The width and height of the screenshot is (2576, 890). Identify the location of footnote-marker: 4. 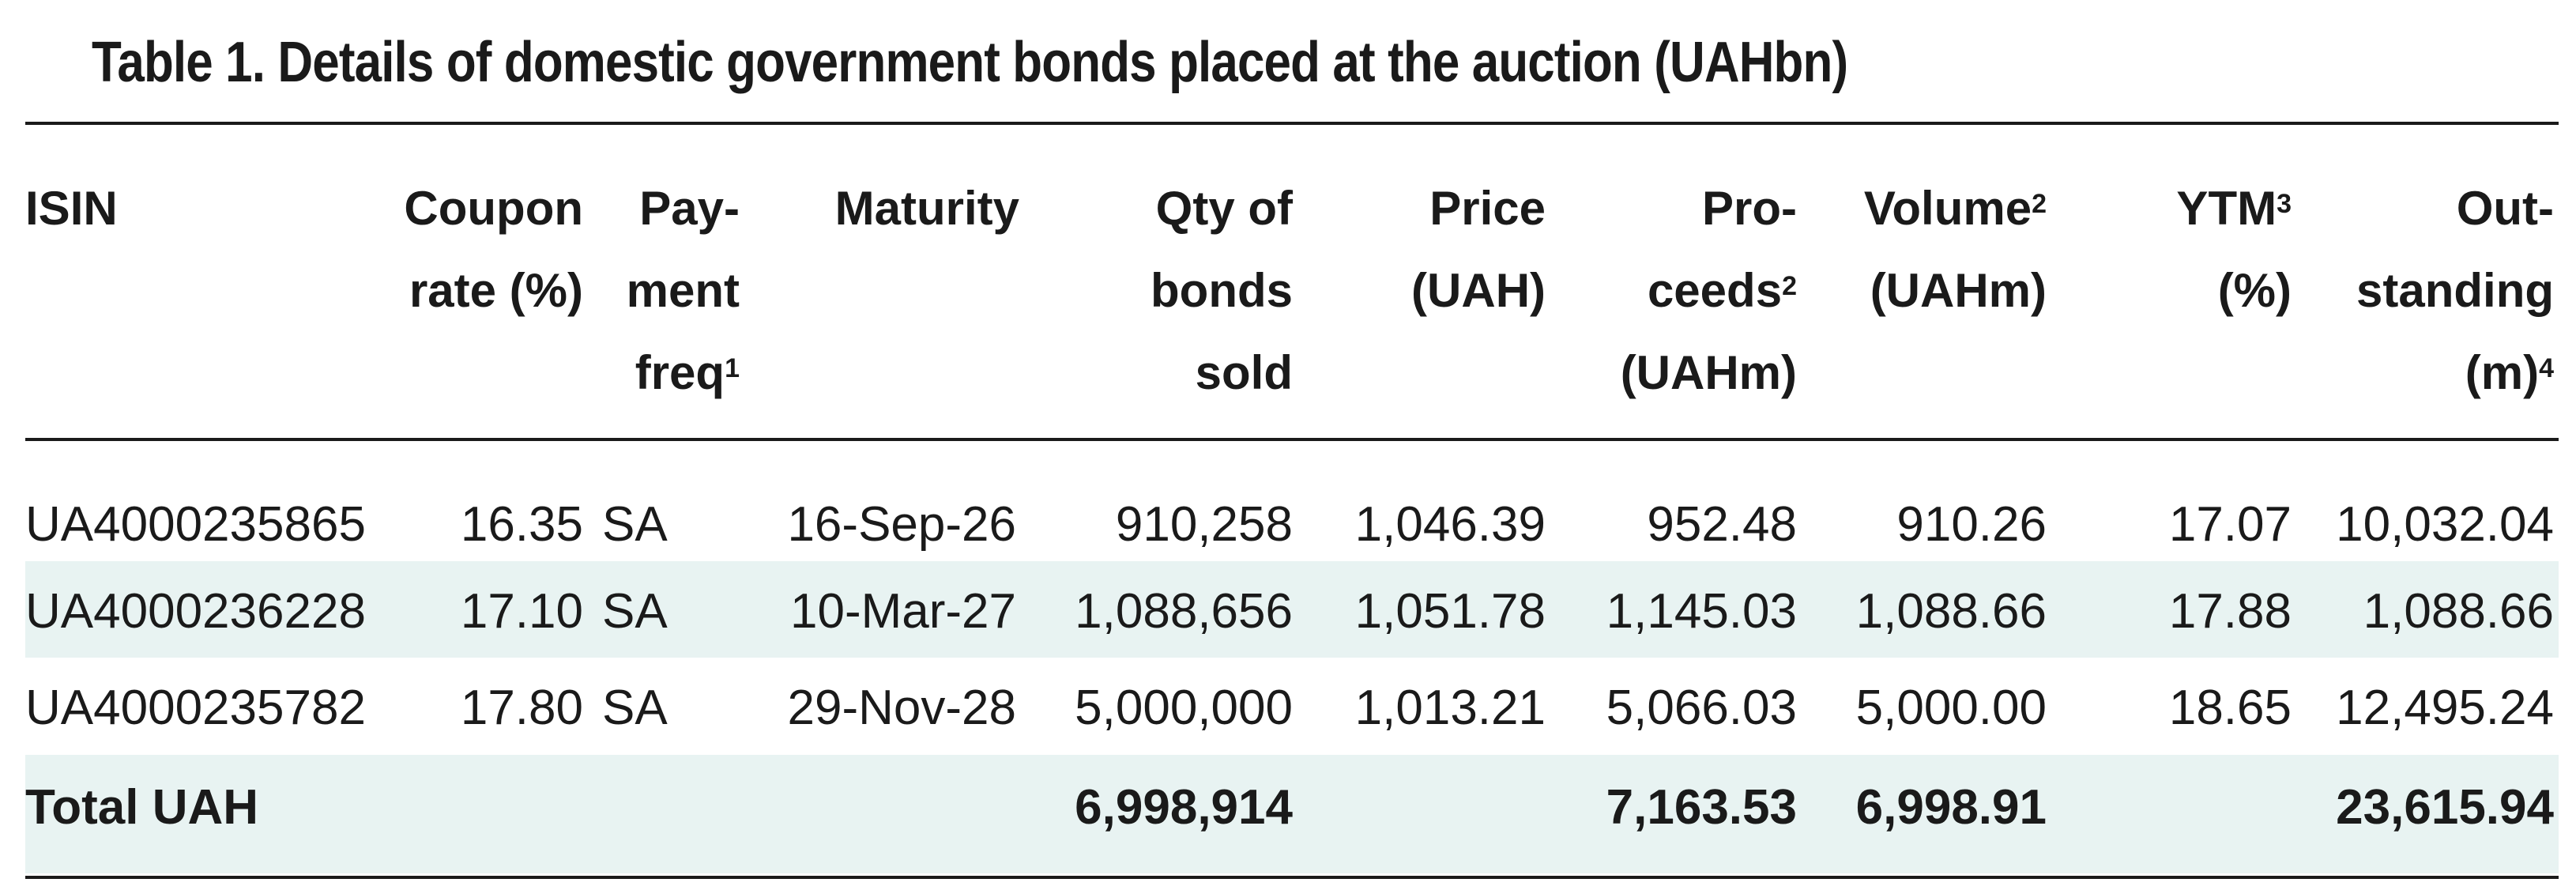
(2546, 368).